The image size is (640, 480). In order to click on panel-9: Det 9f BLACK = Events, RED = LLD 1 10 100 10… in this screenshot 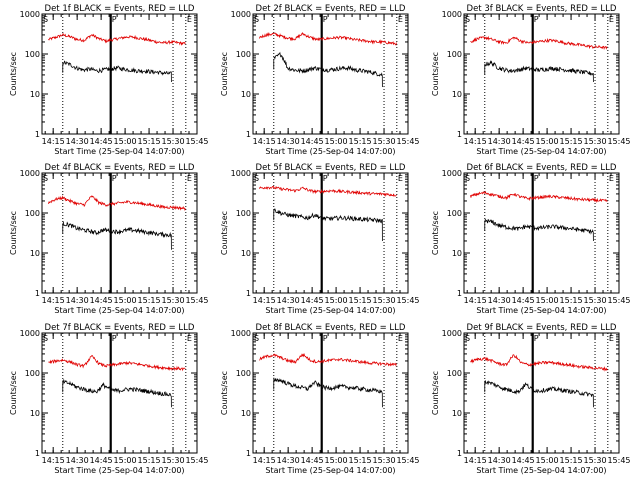, I will do `click(531, 399)`.